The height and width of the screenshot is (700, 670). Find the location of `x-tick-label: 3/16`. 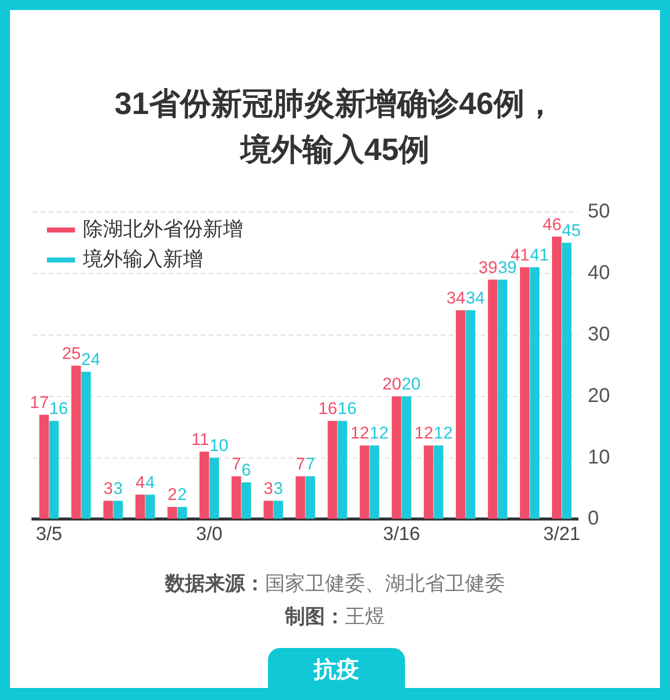

x-tick-label: 3/16 is located at coordinates (401, 534).